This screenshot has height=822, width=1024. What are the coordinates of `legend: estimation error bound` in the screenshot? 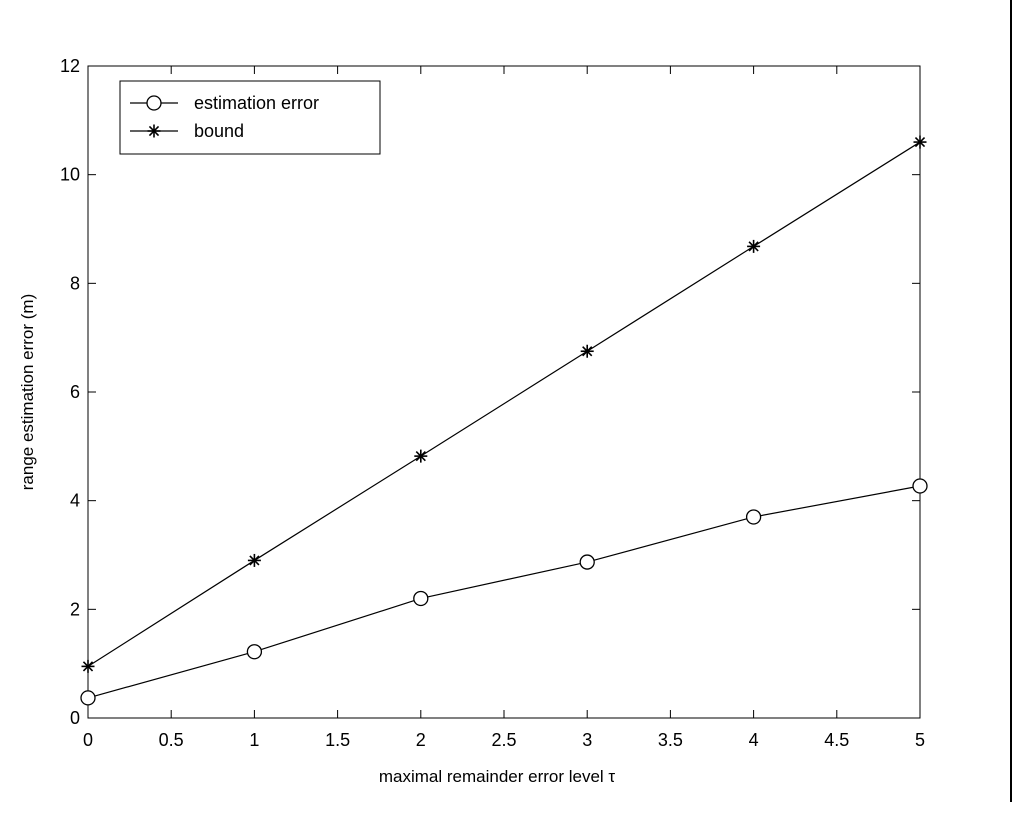 It's located at (250, 117).